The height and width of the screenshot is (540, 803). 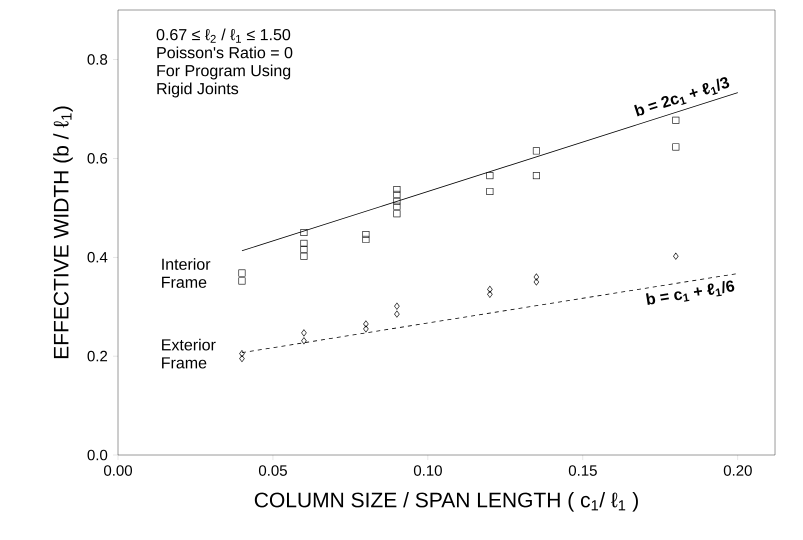 What do you see at coordinates (223, 35) in the screenshot?
I see `annotation: 0.67 ≤ ℓ$_{2}$ / ℓ$_{1}$ ≤ 1.50` at bounding box center [223, 35].